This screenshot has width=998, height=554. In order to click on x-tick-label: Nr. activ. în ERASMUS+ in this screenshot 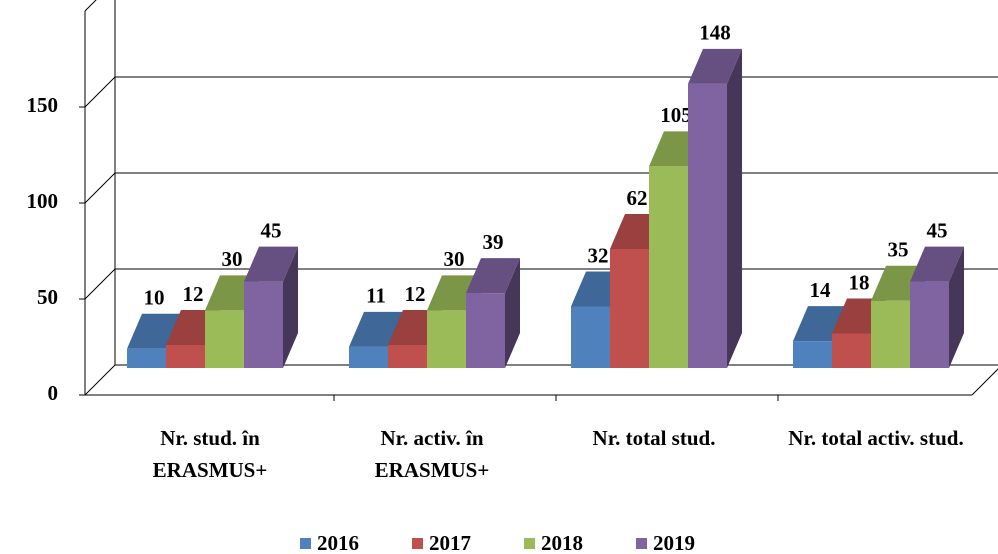, I will do `click(432, 454)`.